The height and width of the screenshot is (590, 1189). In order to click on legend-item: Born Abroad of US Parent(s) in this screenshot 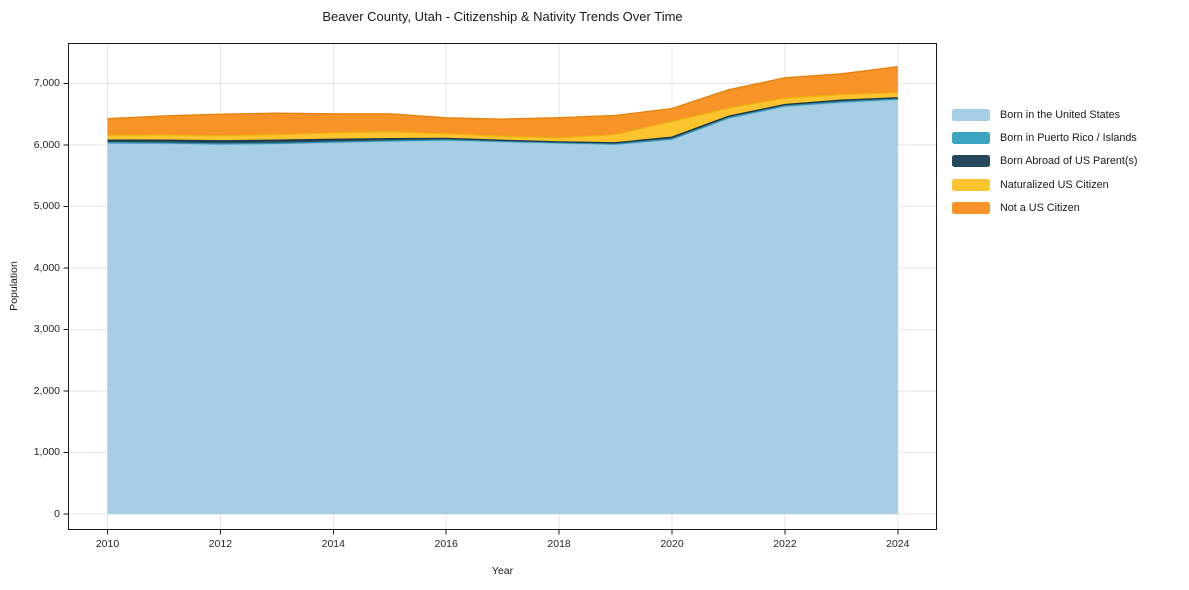, I will do `click(1044, 161)`.